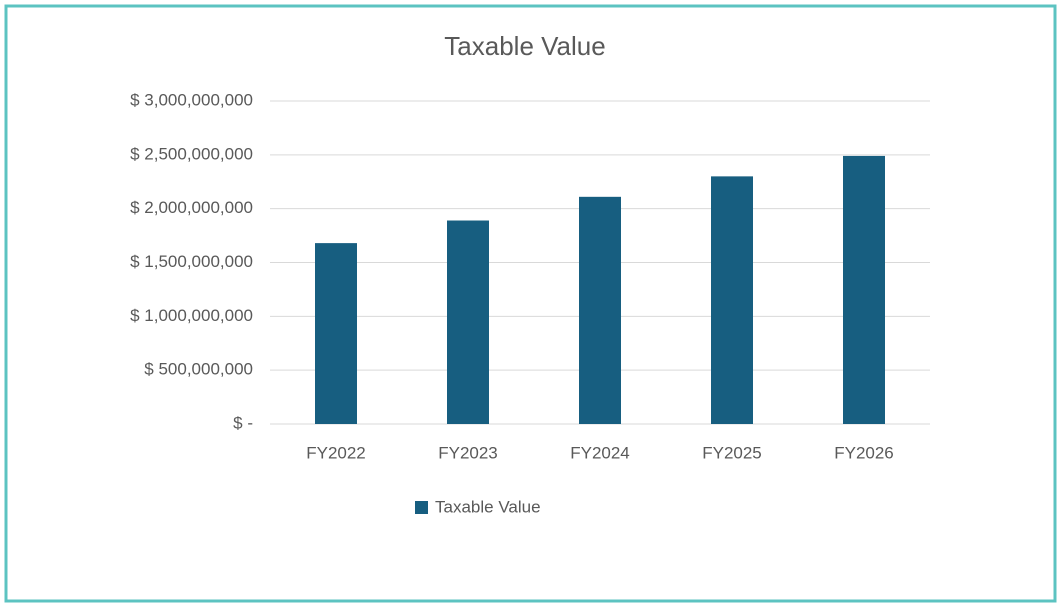  I want to click on y-tick-label: $ 500,000,000, so click(198, 369).